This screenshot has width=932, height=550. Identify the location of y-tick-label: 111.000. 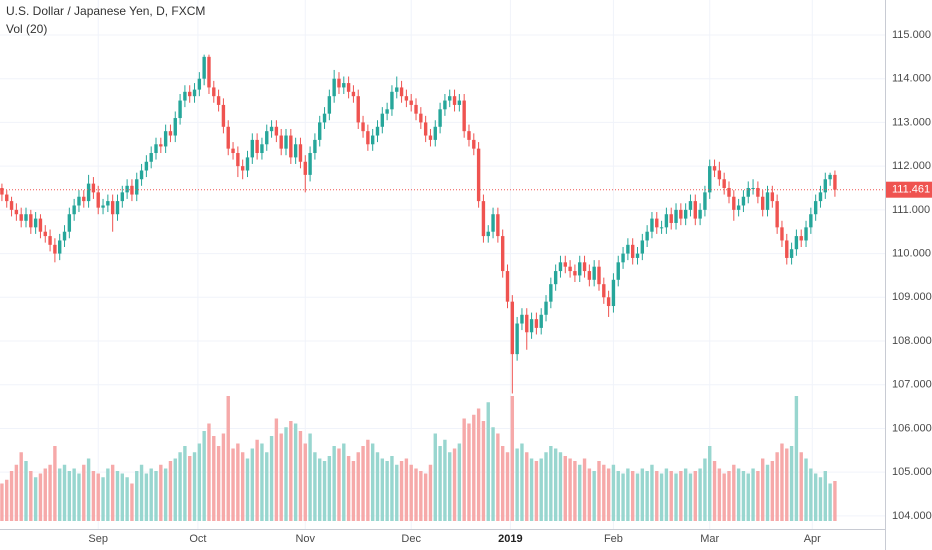
(911, 210).